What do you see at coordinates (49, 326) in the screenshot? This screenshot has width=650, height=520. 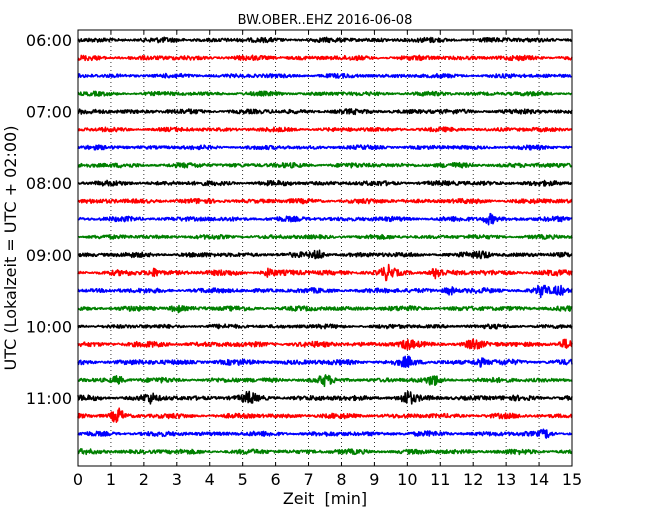 I see `y-tick-label: 10:00` at bounding box center [49, 326].